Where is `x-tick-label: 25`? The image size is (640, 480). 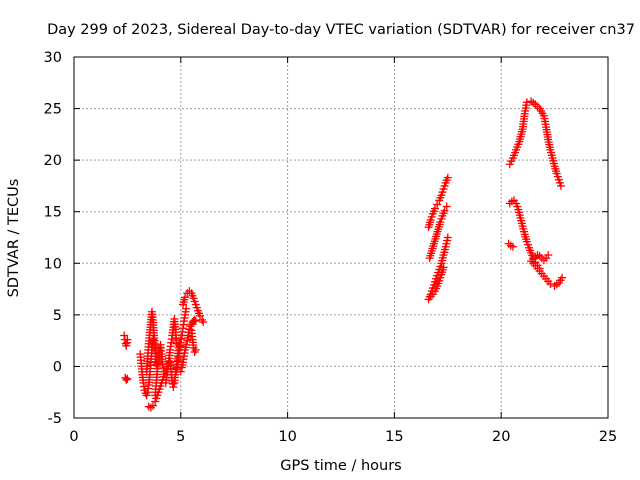 x-tick-label: 25 is located at coordinates (608, 437).